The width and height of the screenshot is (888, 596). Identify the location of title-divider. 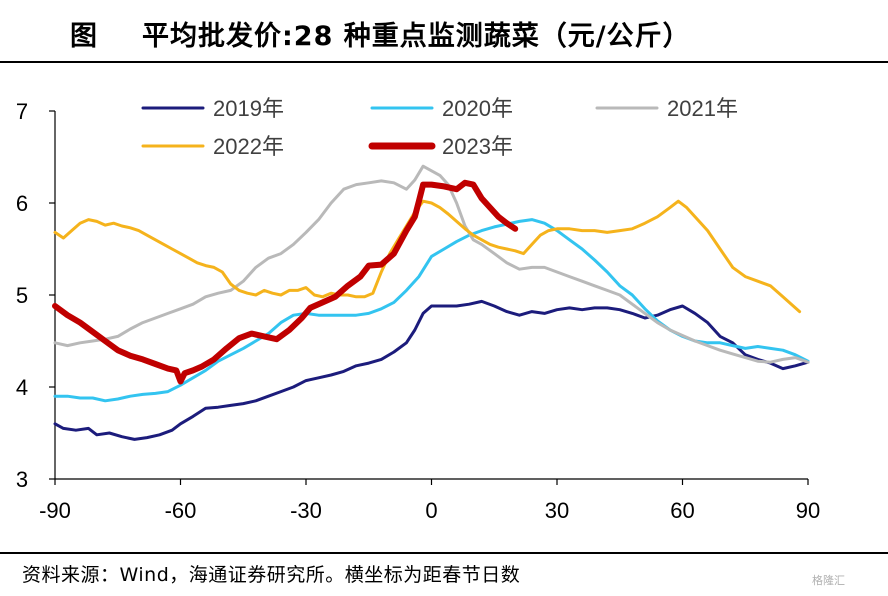
(444, 62).